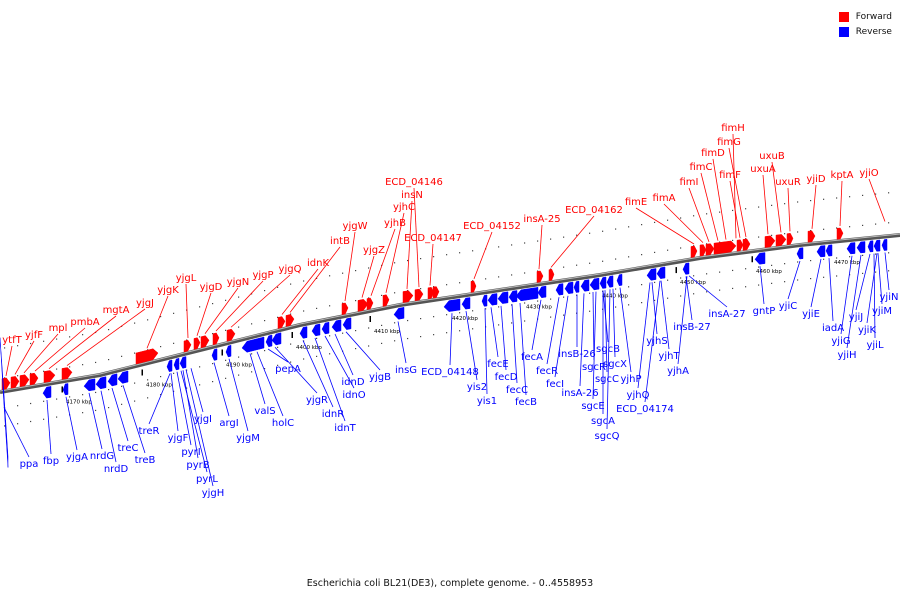 The height and width of the screenshot is (600, 900). Describe the element at coordinates (615, 296) in the screenshot. I see `tick-label: 4440 kbp` at that location.